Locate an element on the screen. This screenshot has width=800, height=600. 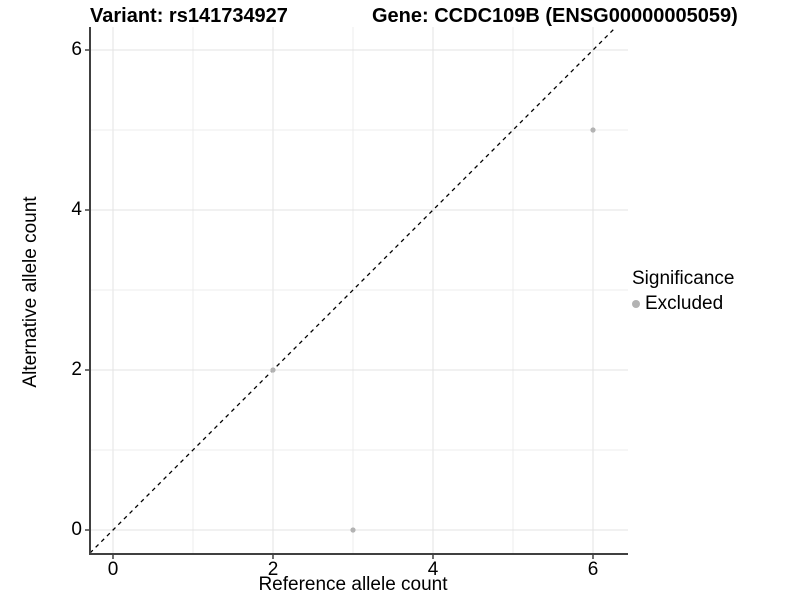
x-tick-label: 4 is located at coordinates (433, 569).